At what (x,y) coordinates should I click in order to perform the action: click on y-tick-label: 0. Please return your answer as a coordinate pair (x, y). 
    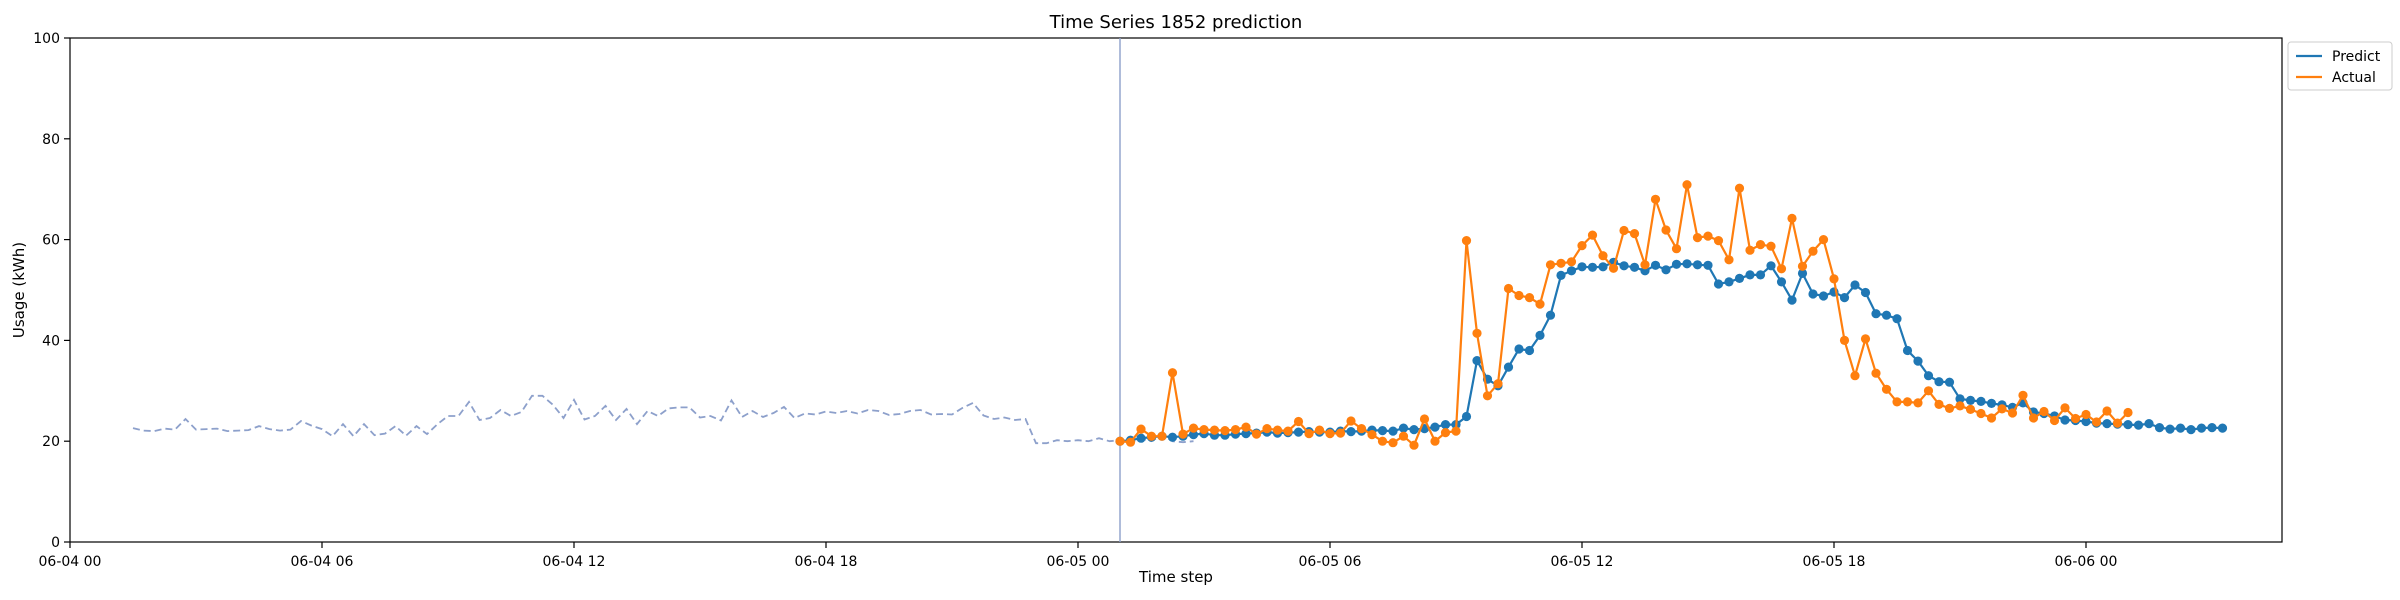
    Looking at the image, I should click on (55, 543).